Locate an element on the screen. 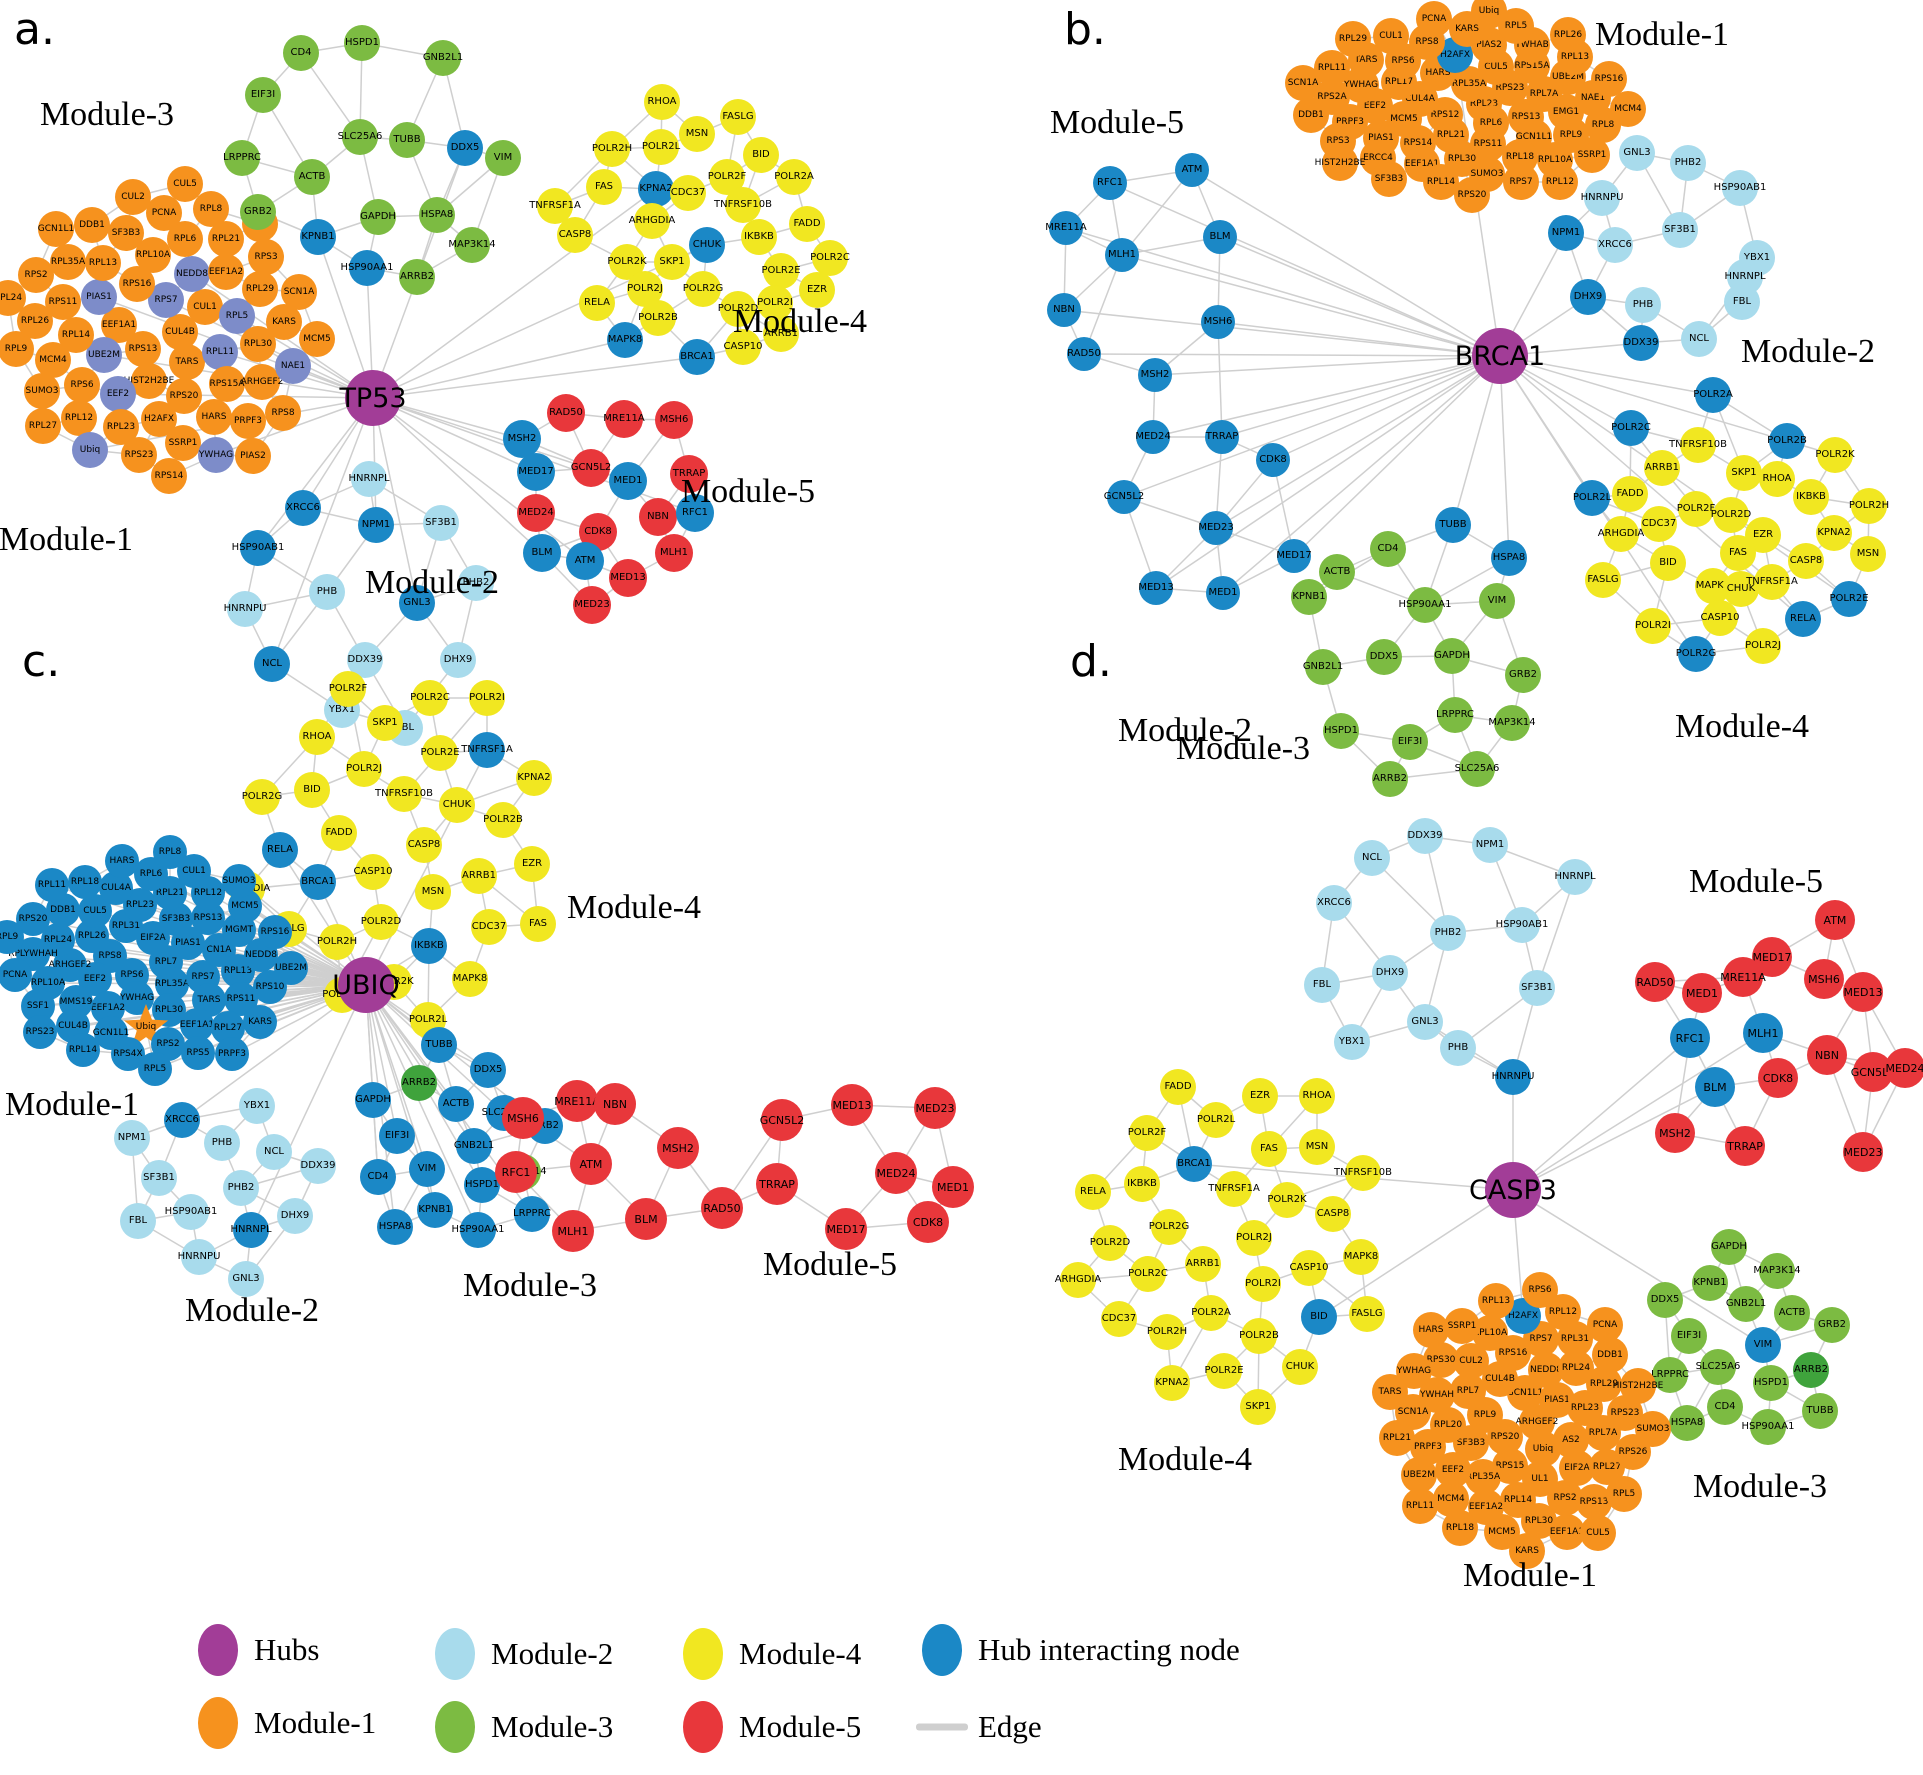 The image size is (1923, 1775). node-rpl29: RPL29 is located at coordinates (260, 289).